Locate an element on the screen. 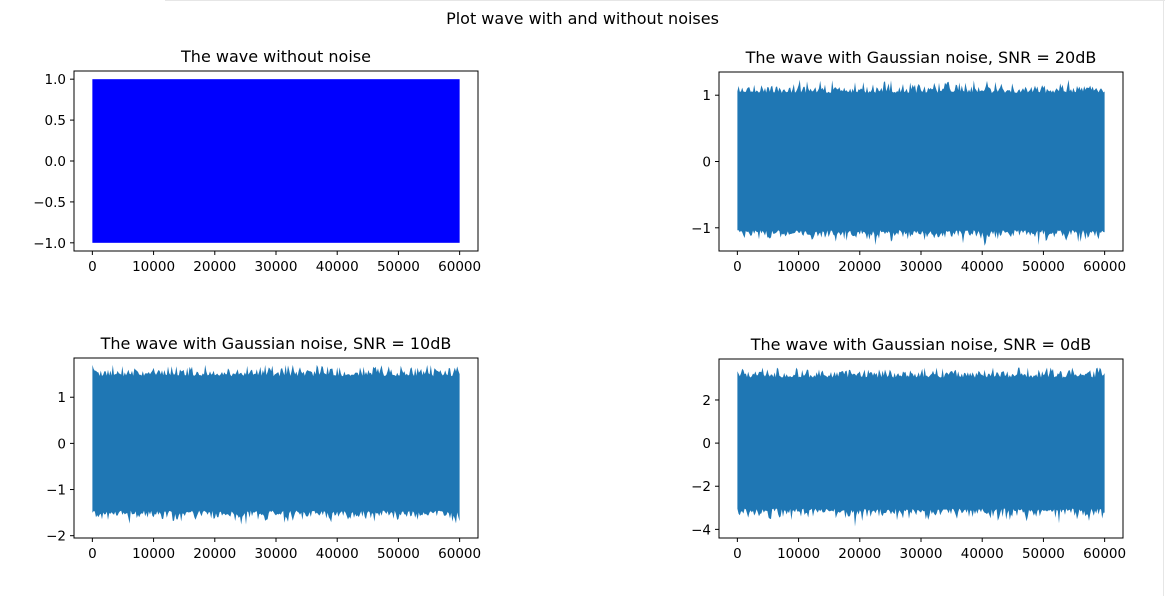 The width and height of the screenshot is (1165, 596). y-tick-label: −0.5 is located at coordinates (49, 203).